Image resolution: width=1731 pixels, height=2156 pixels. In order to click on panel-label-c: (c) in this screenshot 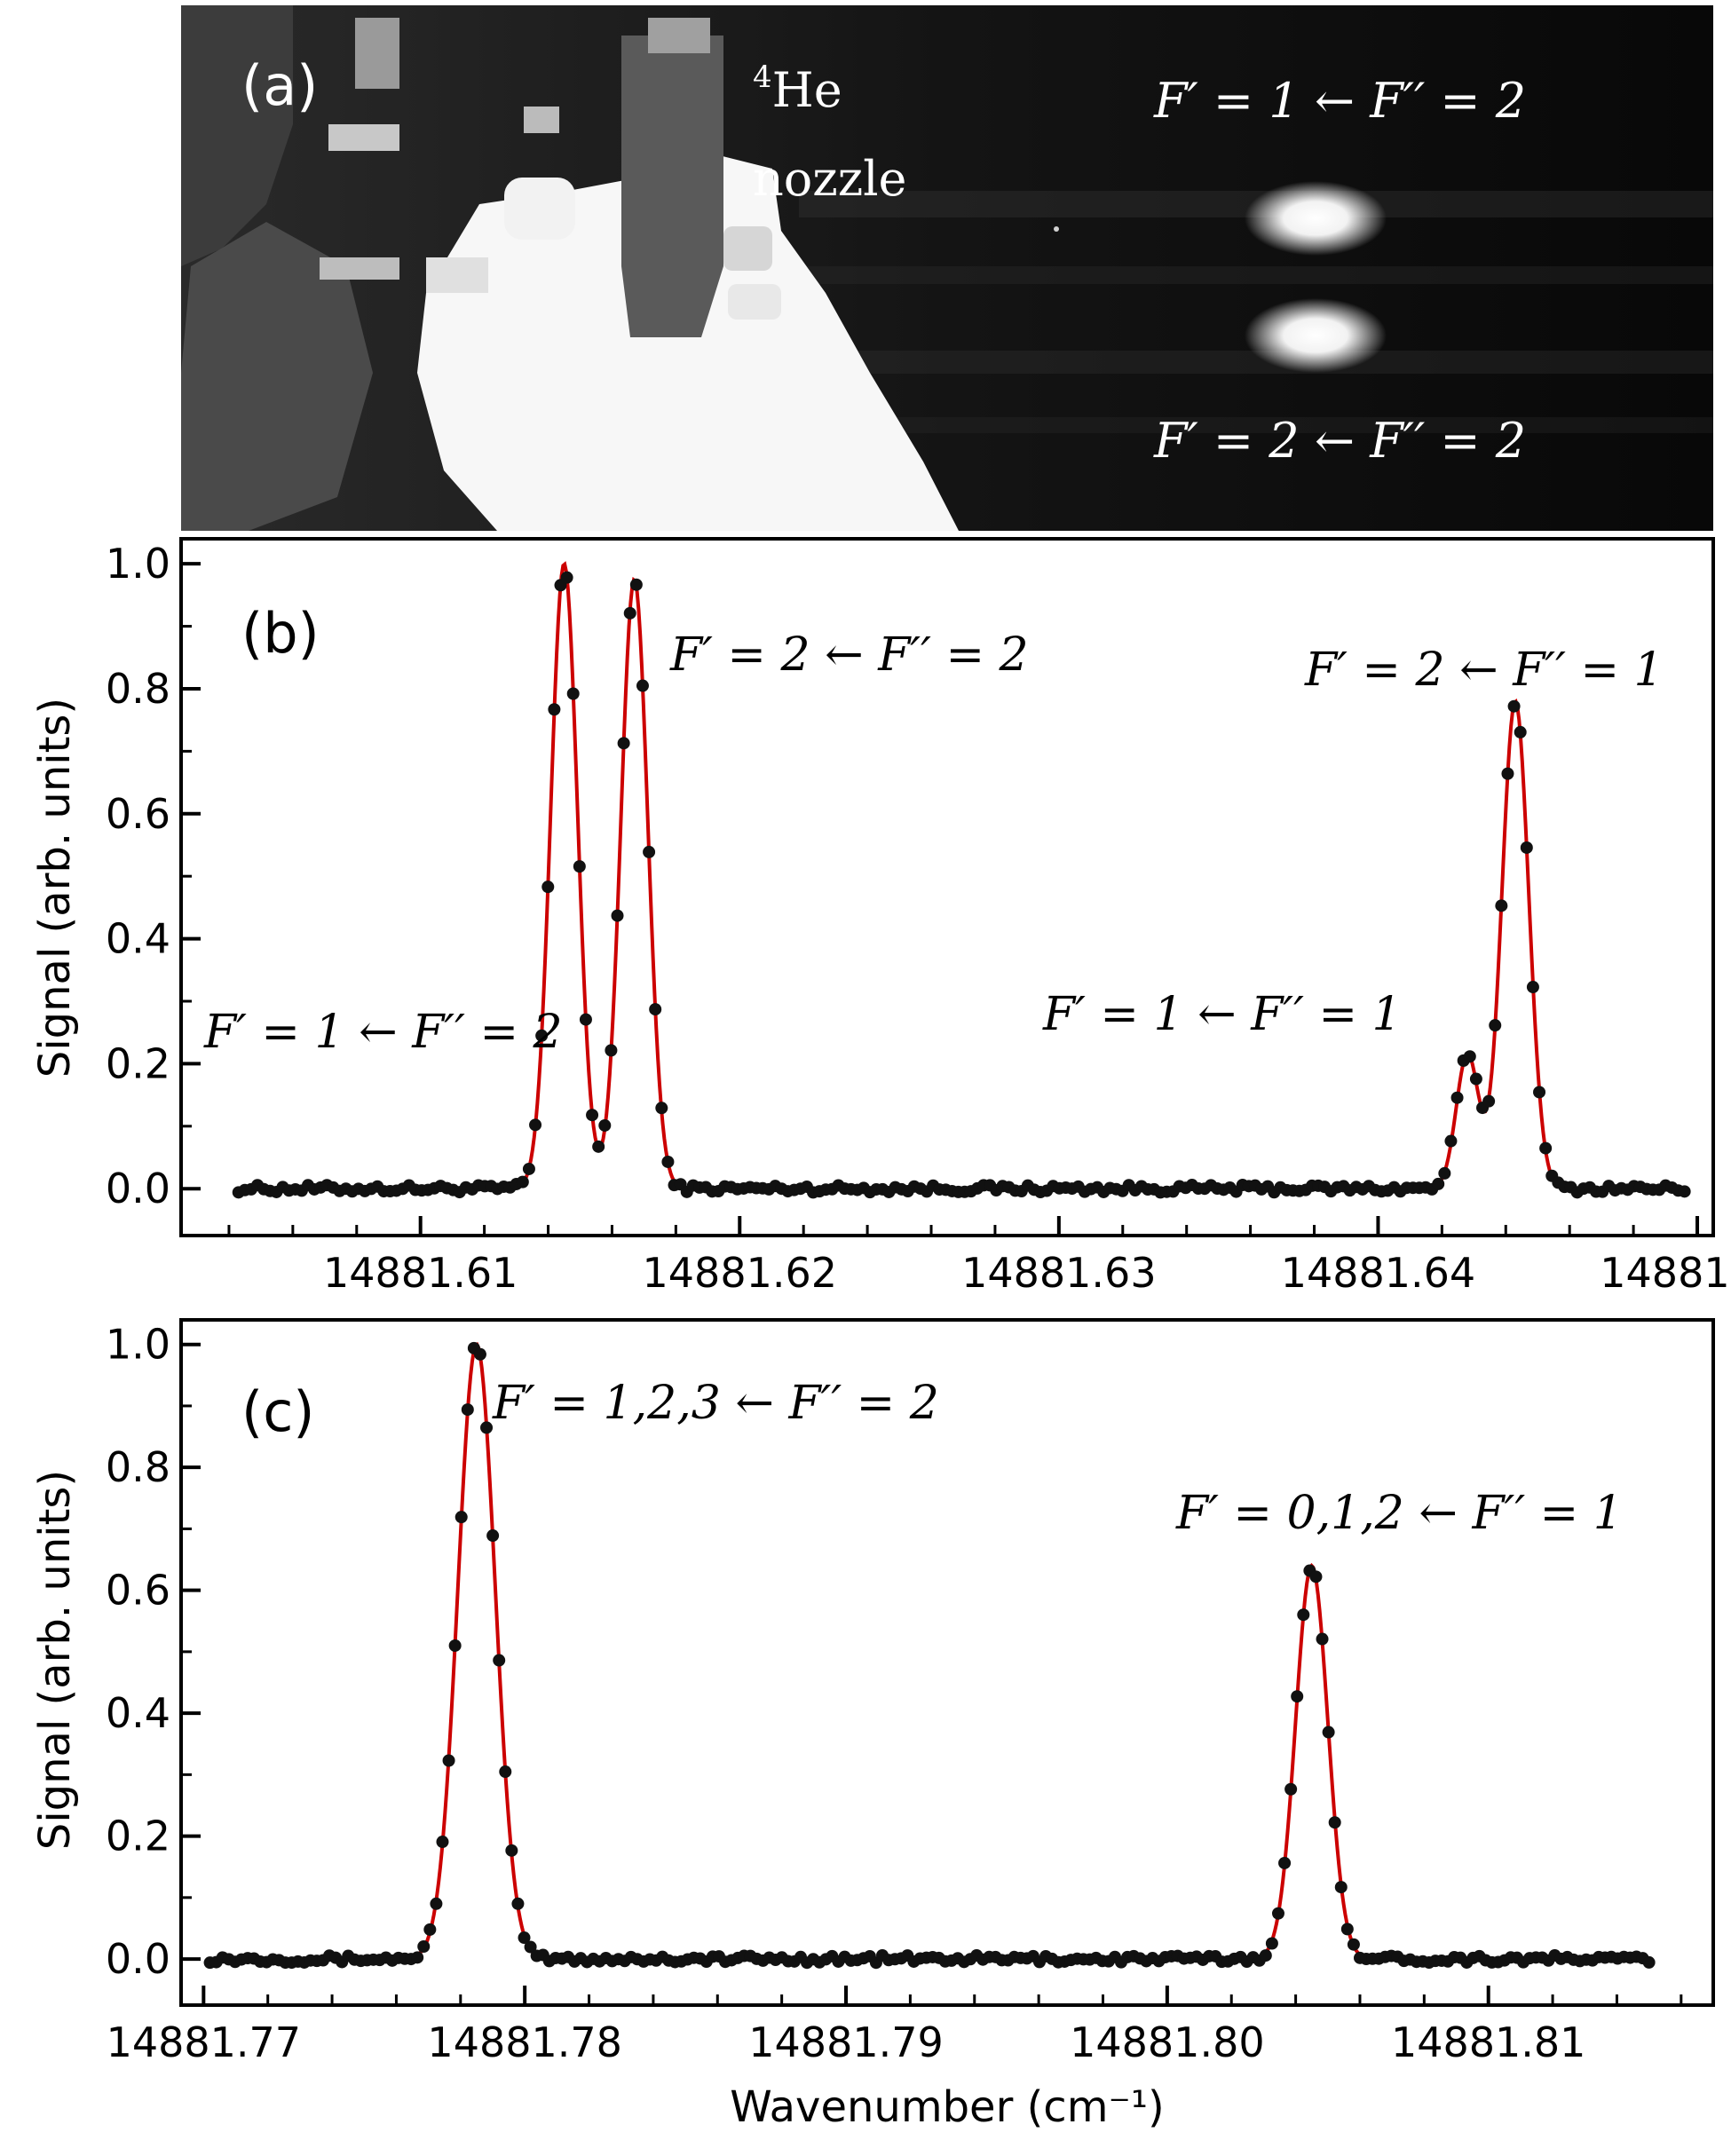, I will do `click(277, 1412)`.